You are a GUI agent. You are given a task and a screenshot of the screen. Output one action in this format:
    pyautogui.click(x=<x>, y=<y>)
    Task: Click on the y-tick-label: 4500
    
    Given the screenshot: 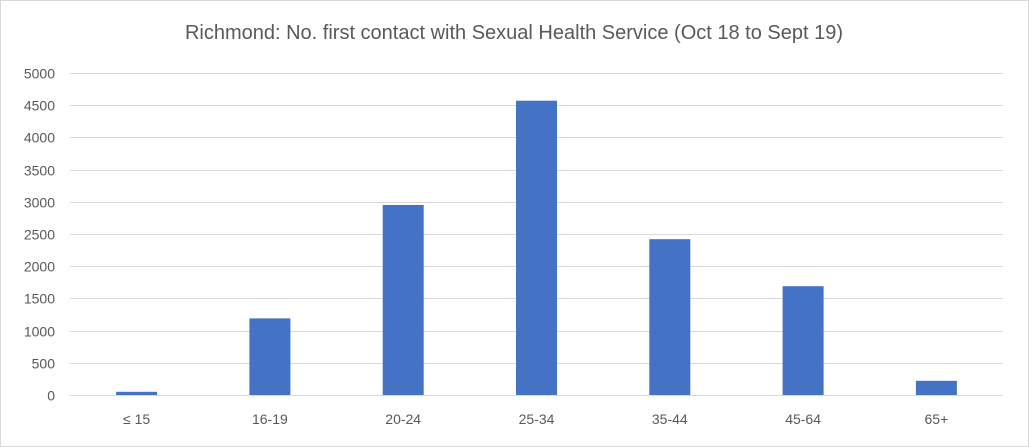 What is the action you would take?
    pyautogui.click(x=39, y=106)
    